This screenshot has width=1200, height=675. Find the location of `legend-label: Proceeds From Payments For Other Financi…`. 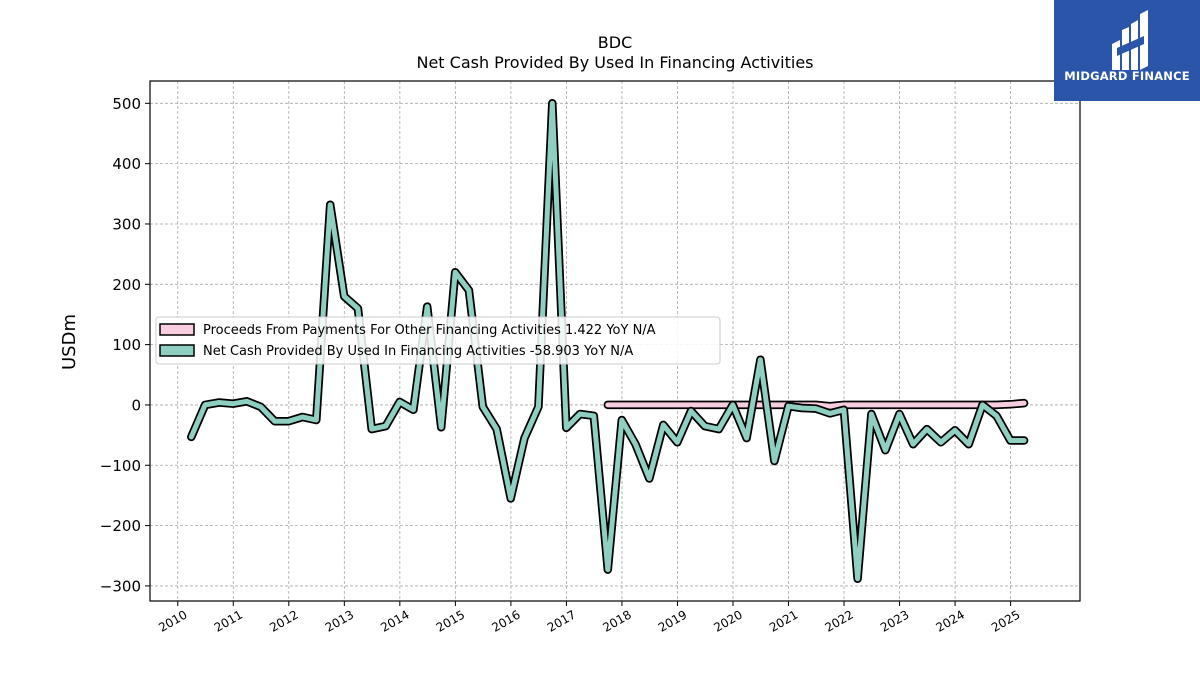

legend-label: Proceeds From Payments For Other Financi… is located at coordinates (429, 330).